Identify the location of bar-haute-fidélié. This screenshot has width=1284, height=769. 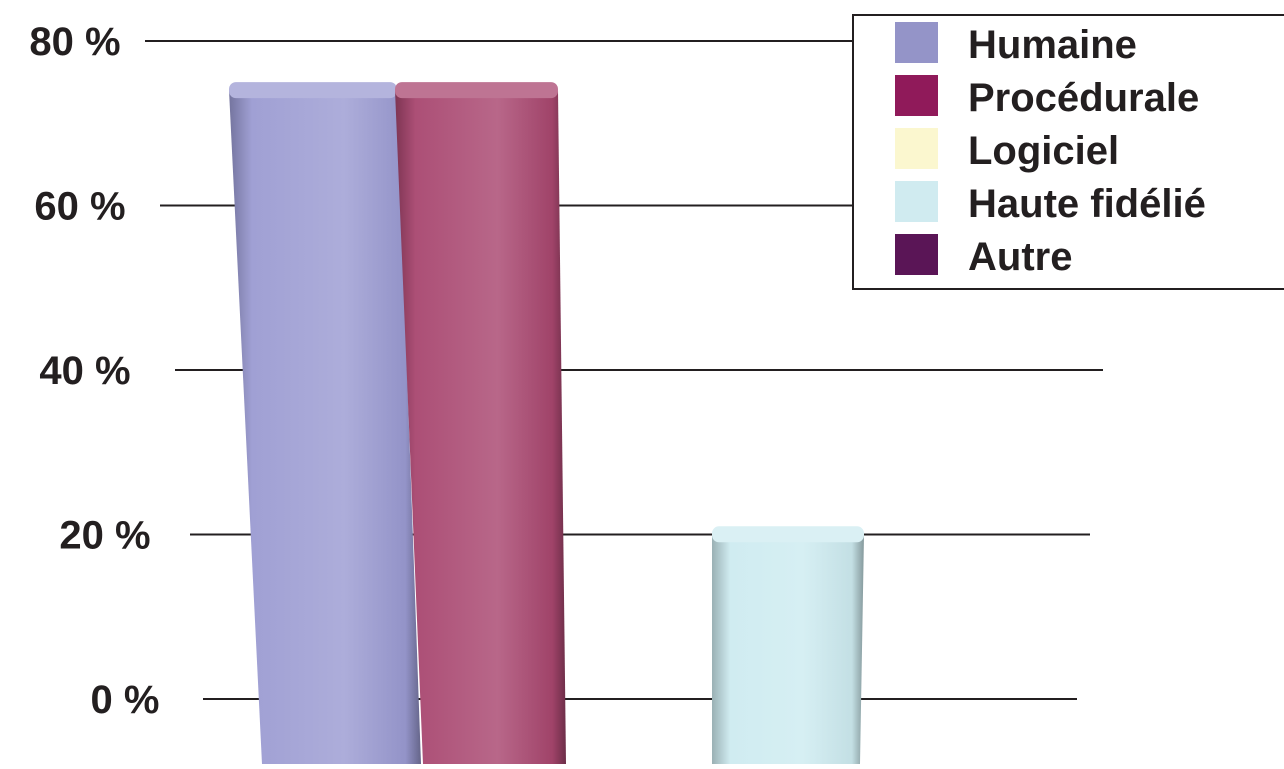
(788, 649).